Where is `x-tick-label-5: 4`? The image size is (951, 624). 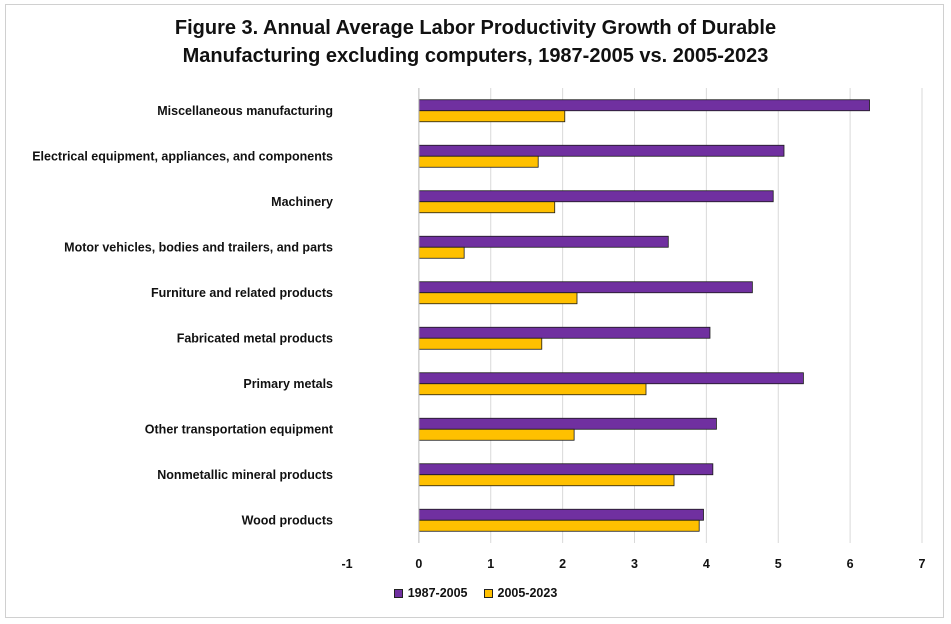
x-tick-label-5: 4 is located at coordinates (706, 564).